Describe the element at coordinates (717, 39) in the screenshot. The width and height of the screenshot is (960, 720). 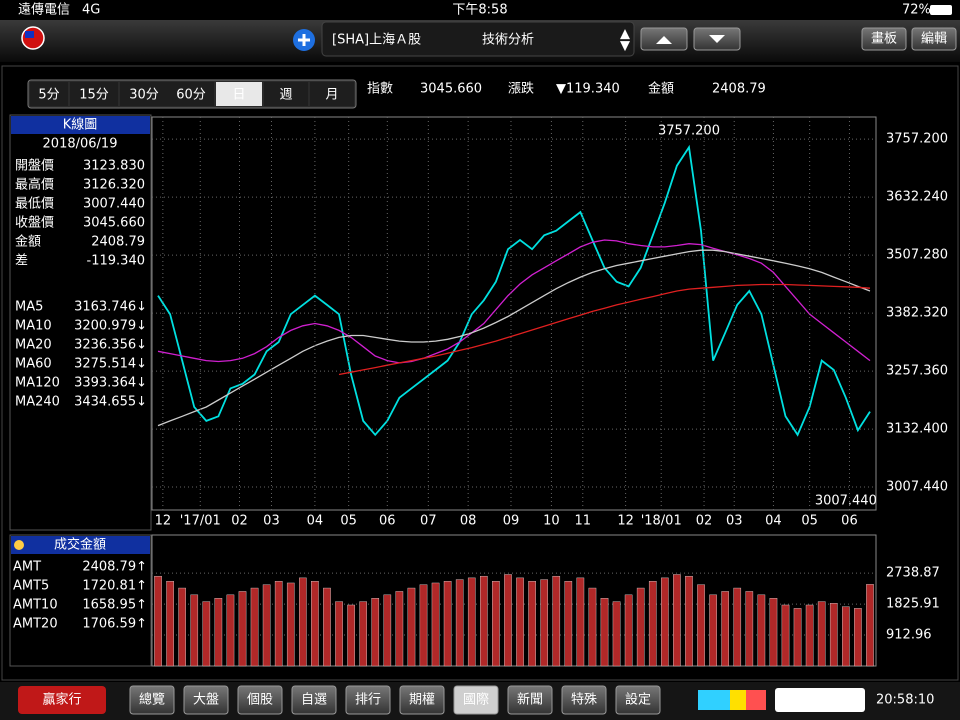
I see `down-icon` at that location.